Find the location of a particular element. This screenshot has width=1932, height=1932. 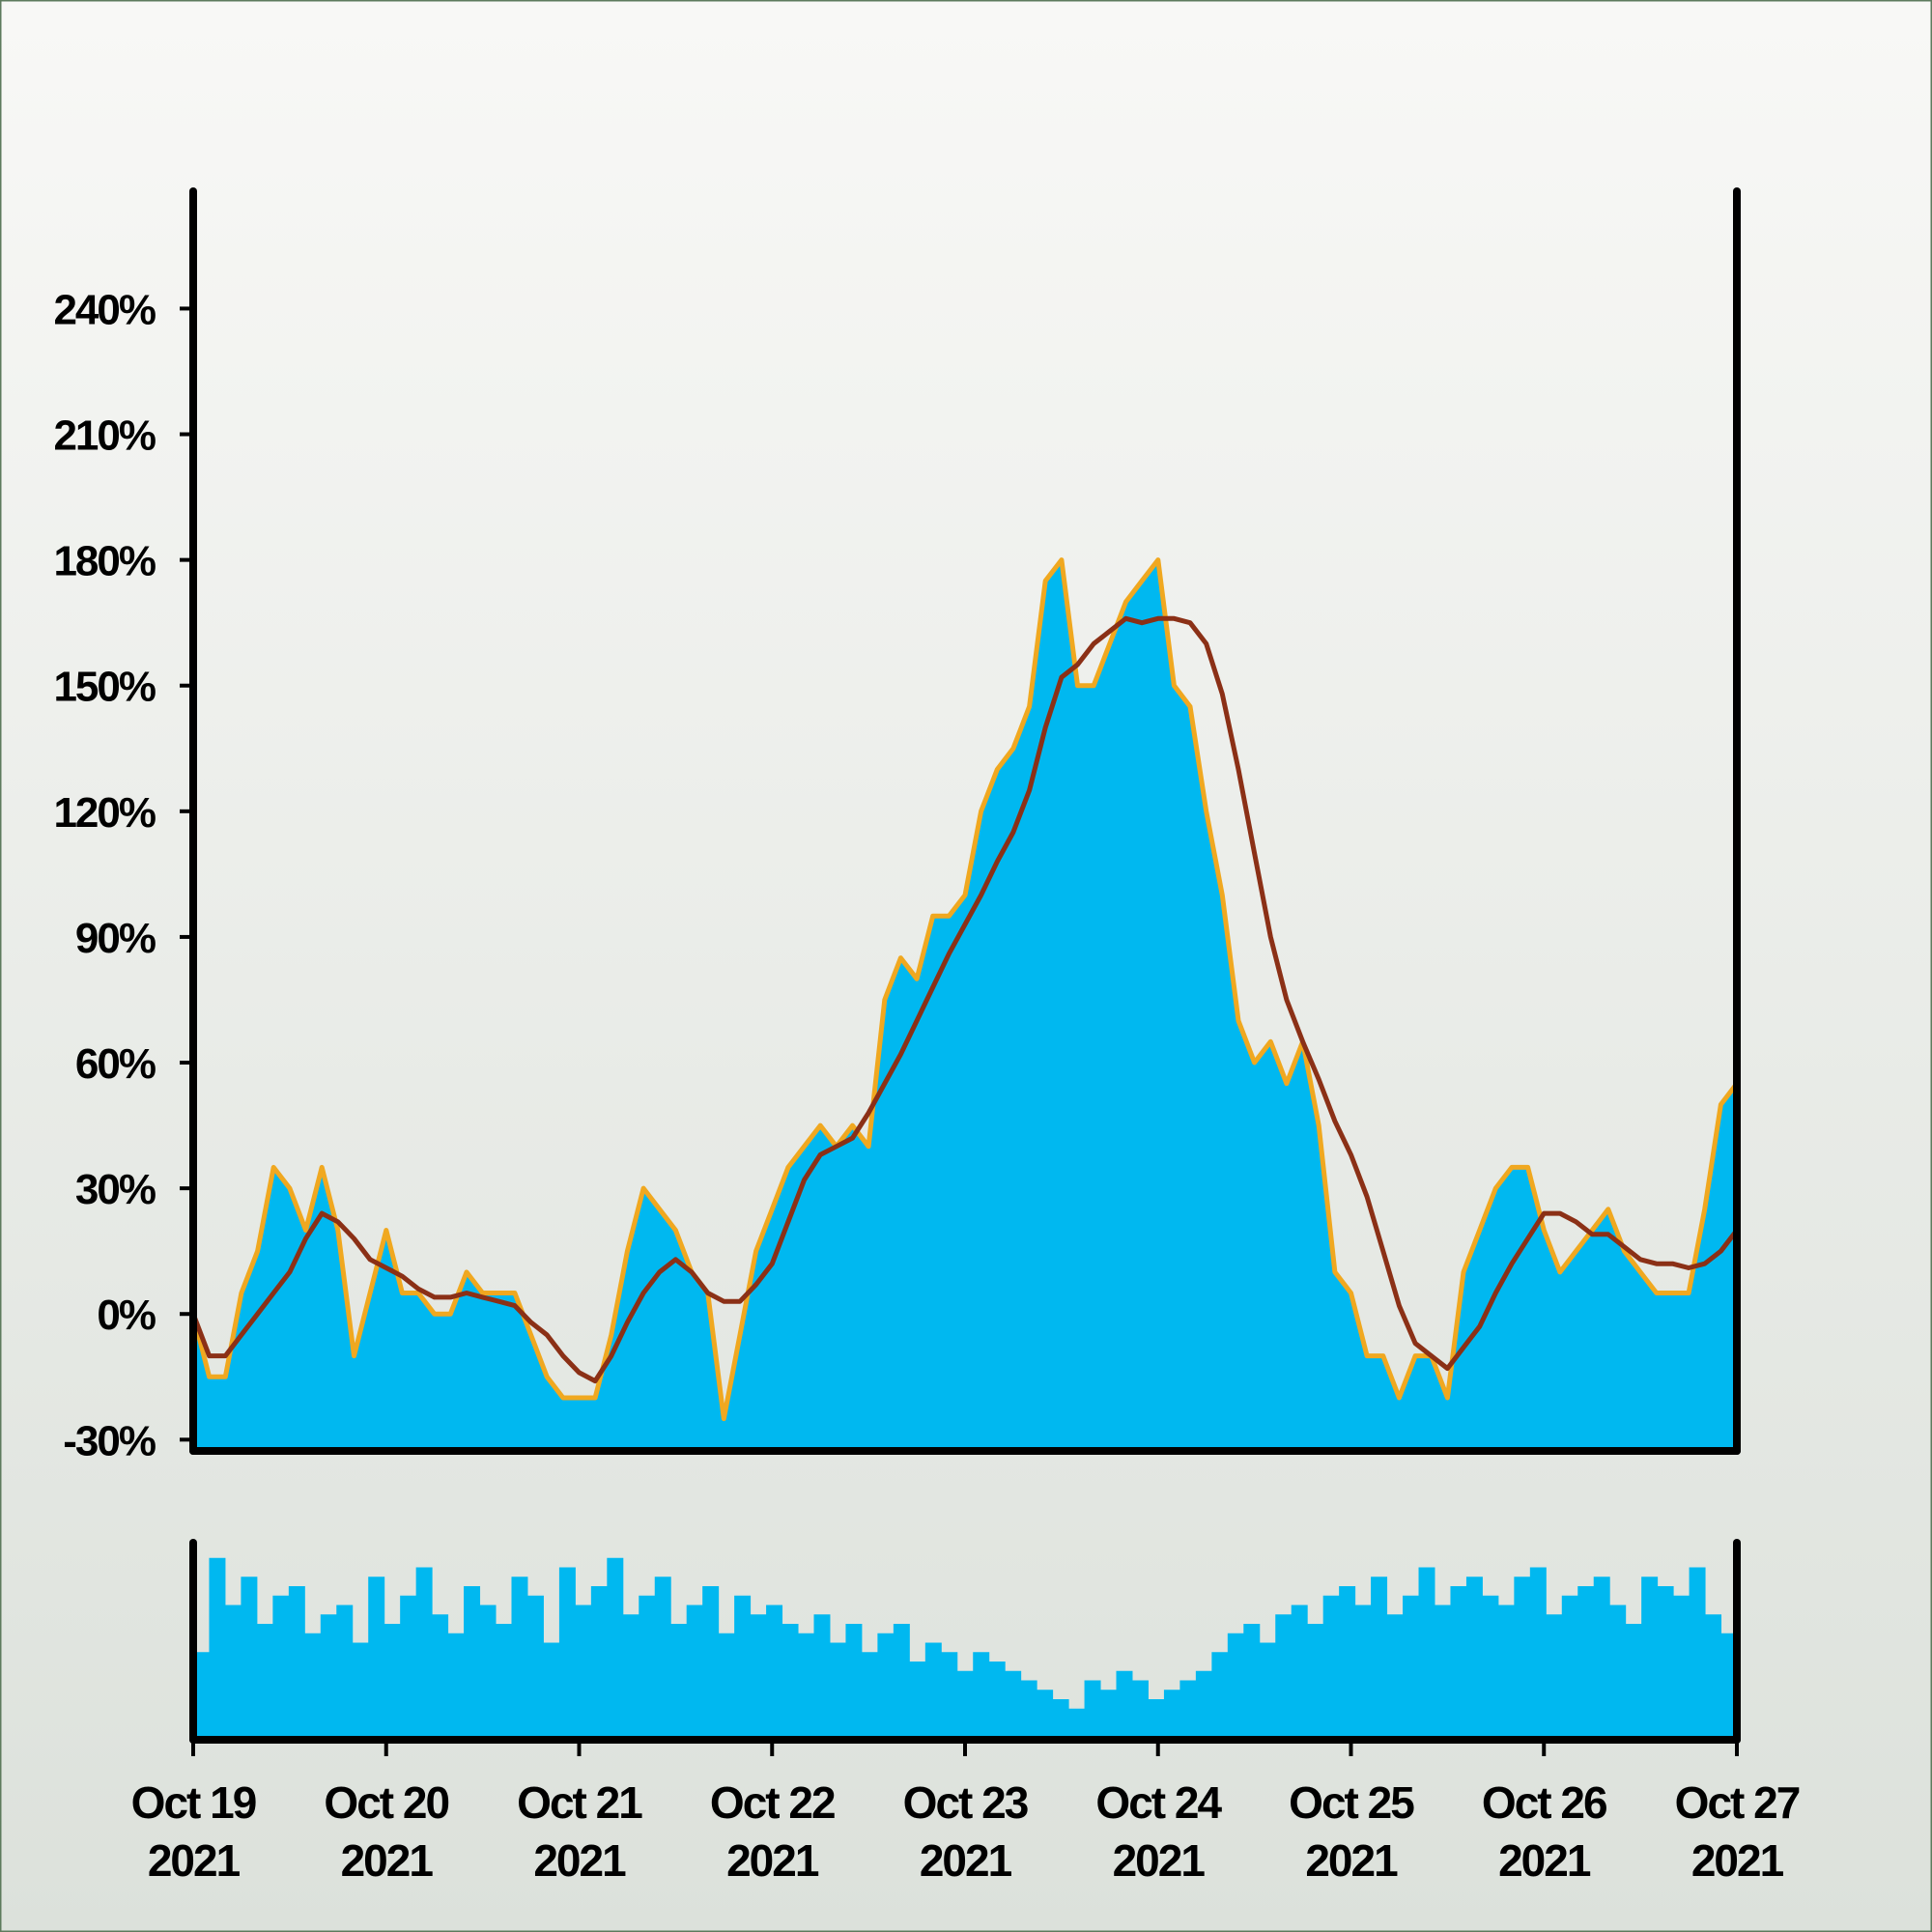

y-tick-label: 120% is located at coordinates (104, 813).